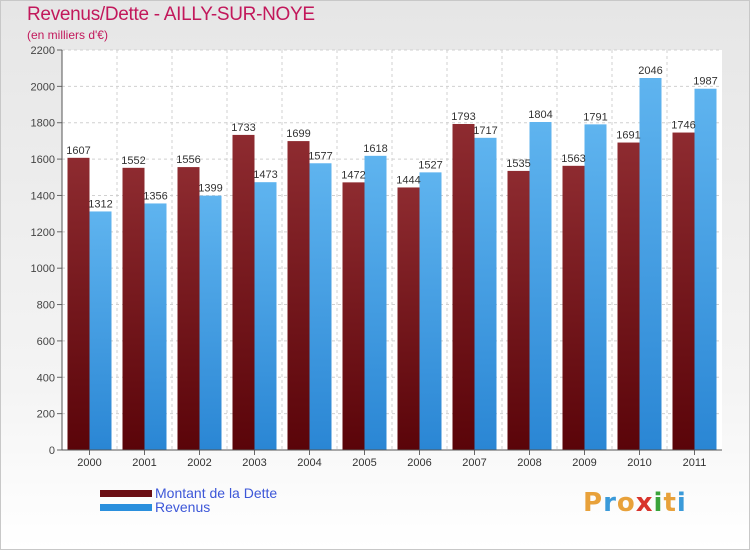  Describe the element at coordinates (364, 463) in the screenshot. I see `x-tick-label: 2005` at that location.